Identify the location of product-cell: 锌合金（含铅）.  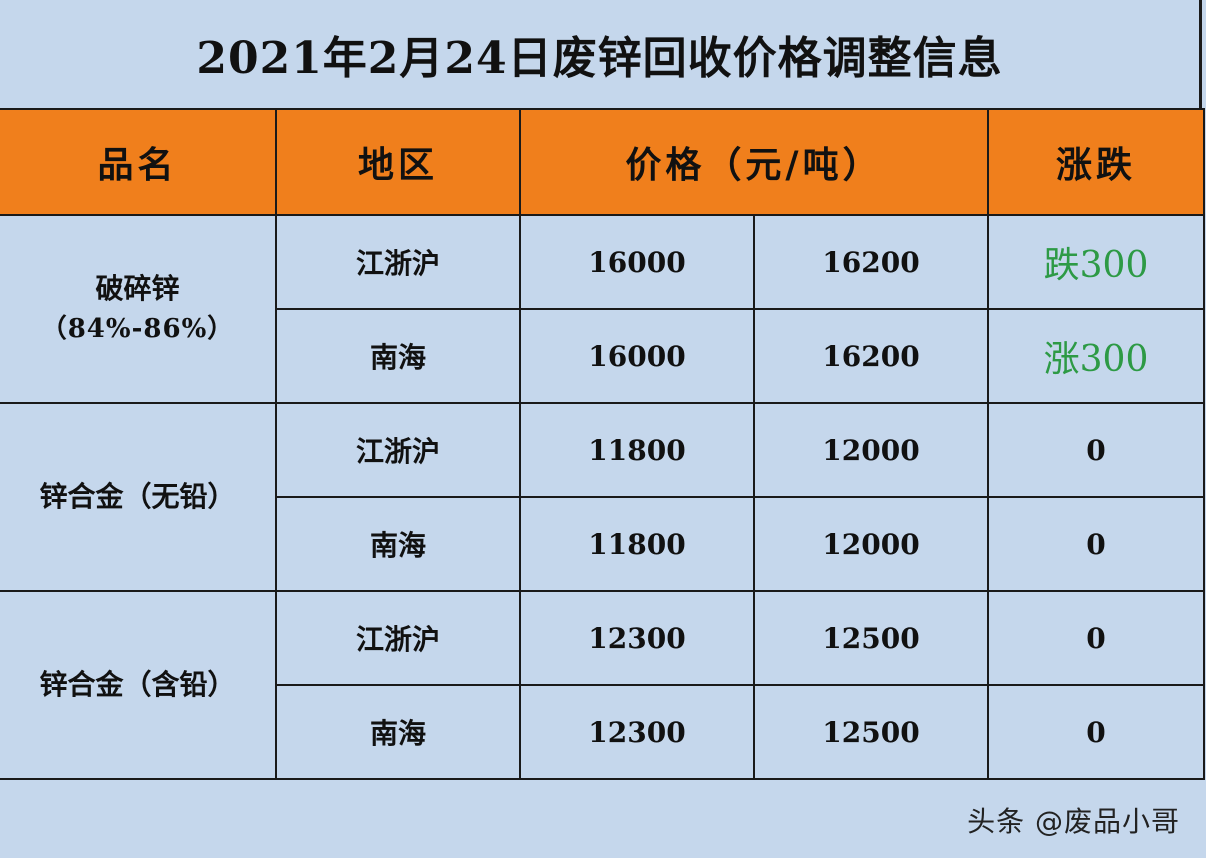
(138, 685).